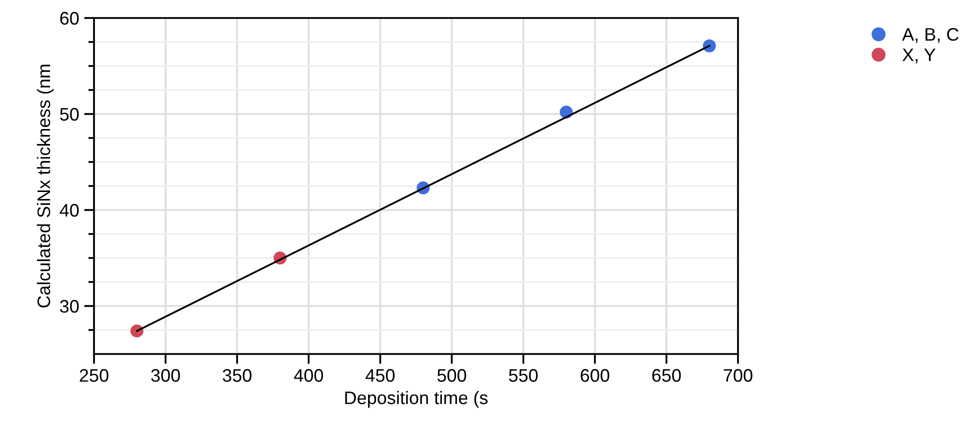  I want to click on x-tick-label: 350, so click(237, 375).